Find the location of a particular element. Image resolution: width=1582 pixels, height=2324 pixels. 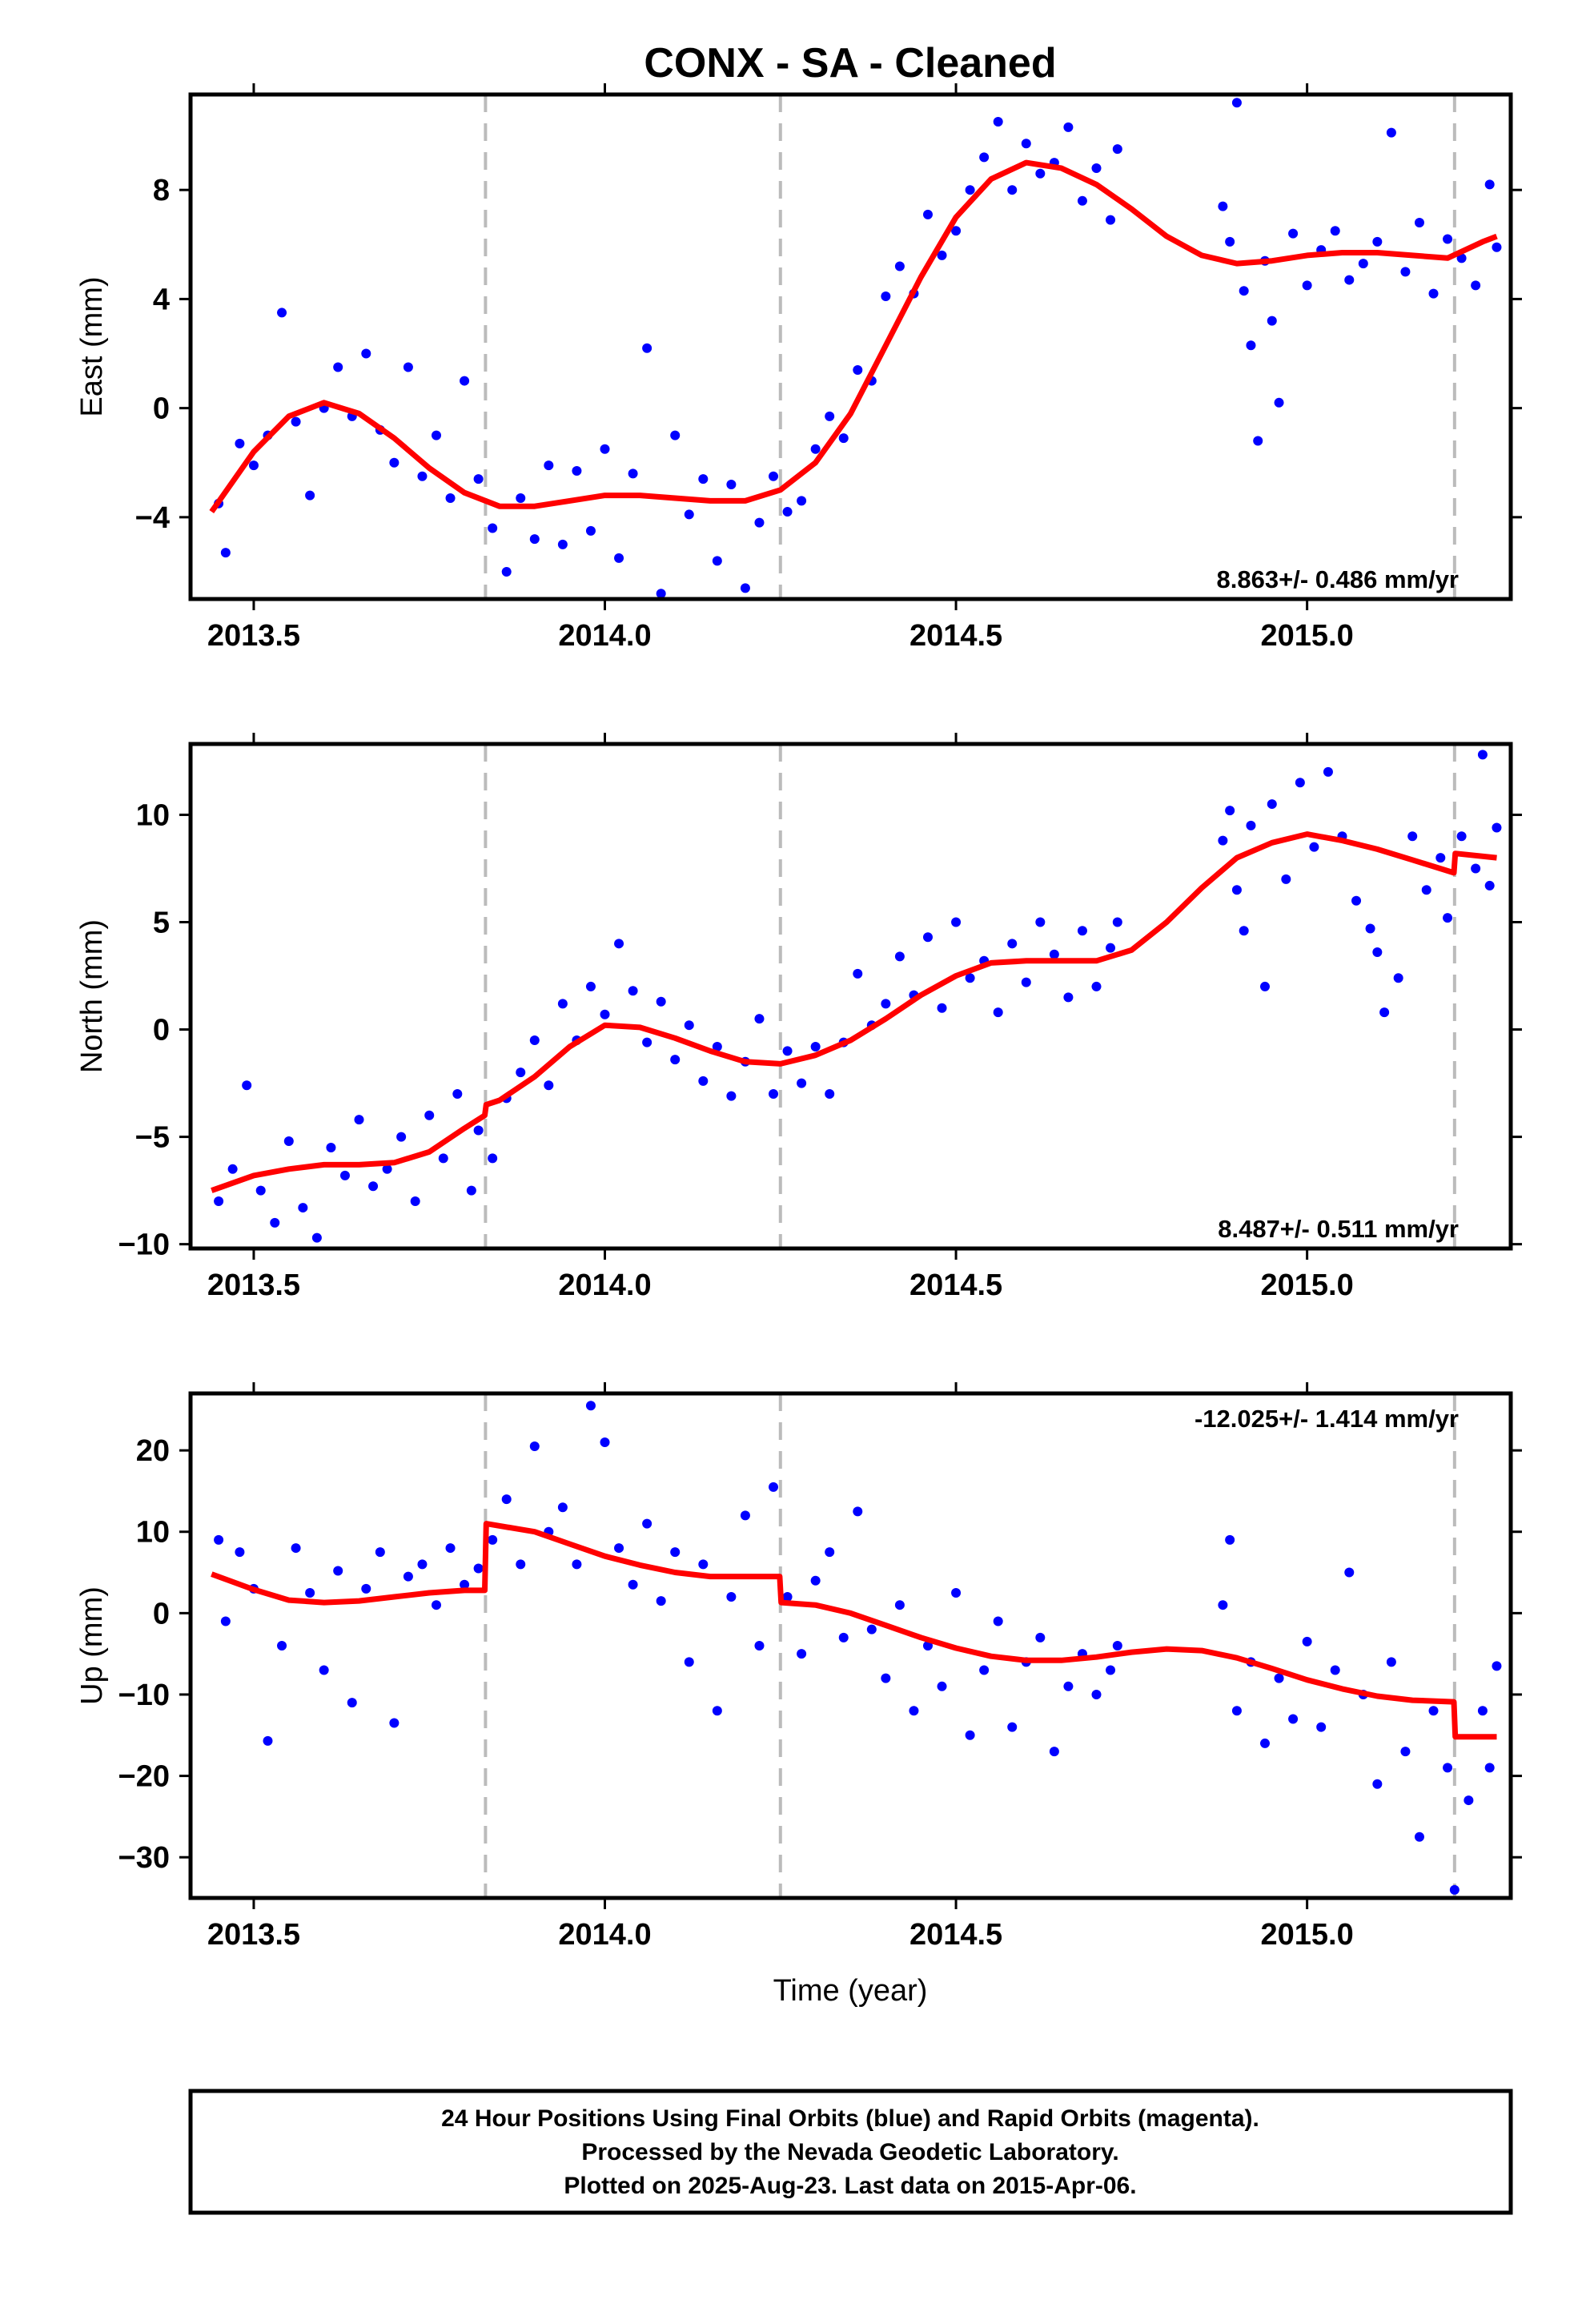

y-tick-label: 5 is located at coordinates (161, 923).